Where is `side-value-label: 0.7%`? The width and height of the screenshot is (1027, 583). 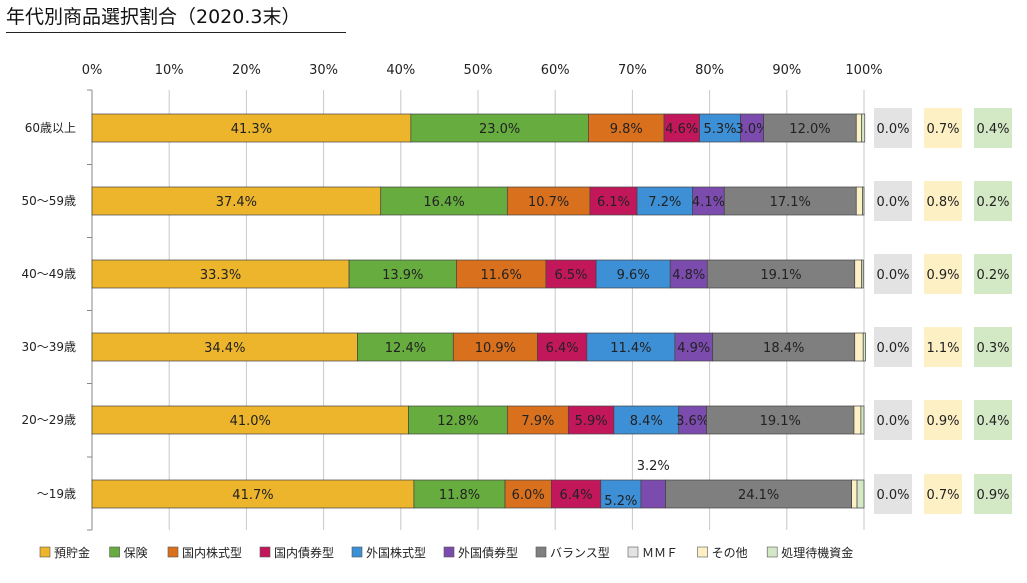
side-value-label: 0.7% is located at coordinates (942, 129).